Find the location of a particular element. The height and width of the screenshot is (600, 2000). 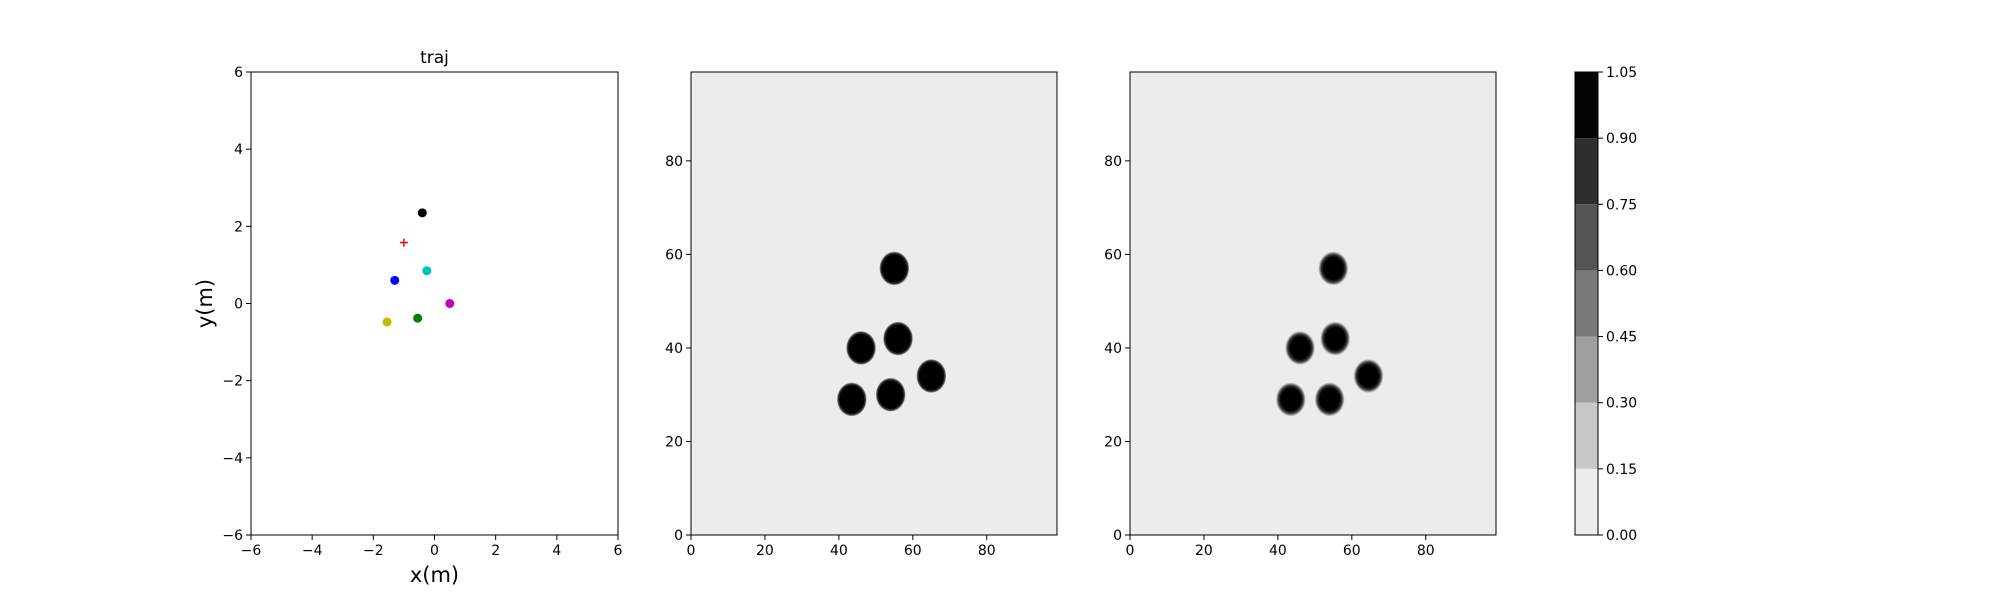

traj-y-tick-label: −4 is located at coordinates (232, 459).